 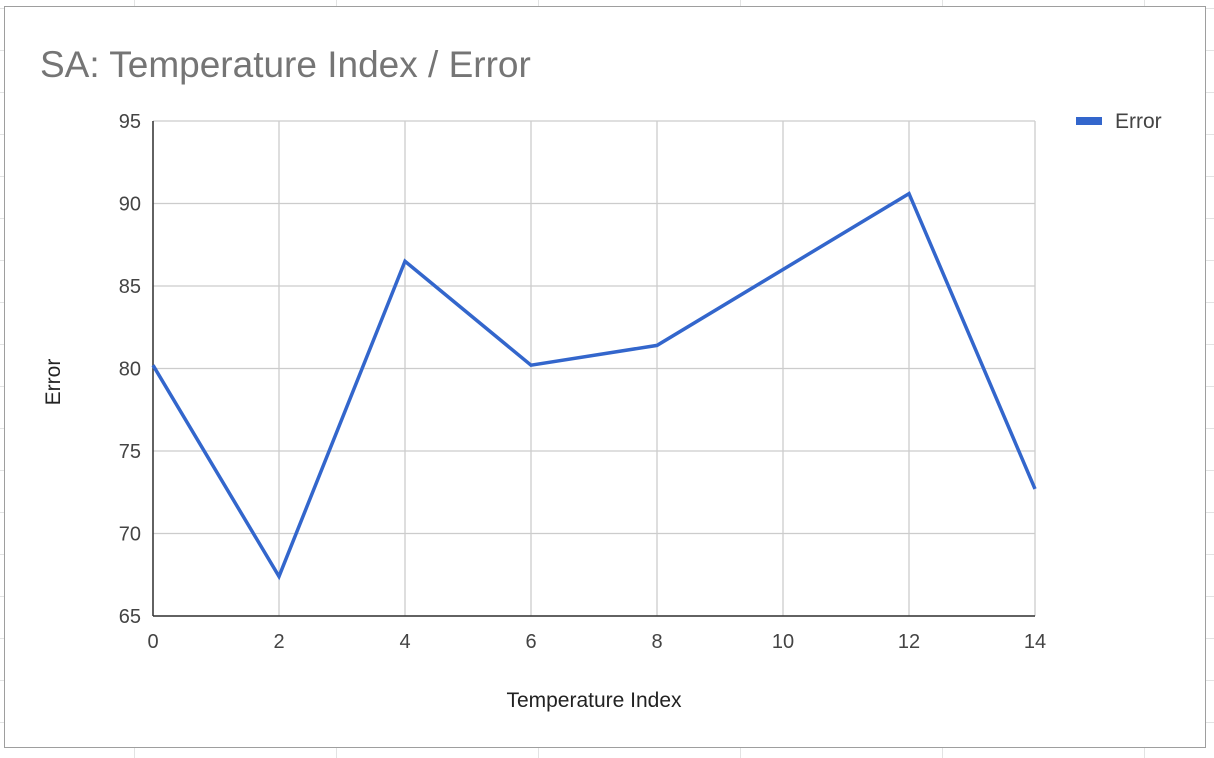 What do you see at coordinates (53, 382) in the screenshot?
I see `y-axis-title: Error` at bounding box center [53, 382].